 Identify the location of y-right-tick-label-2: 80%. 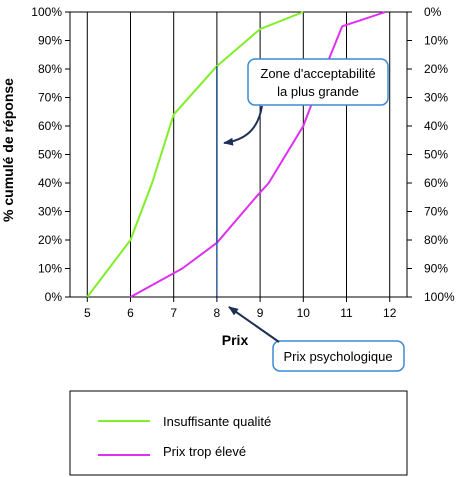
(436, 240).